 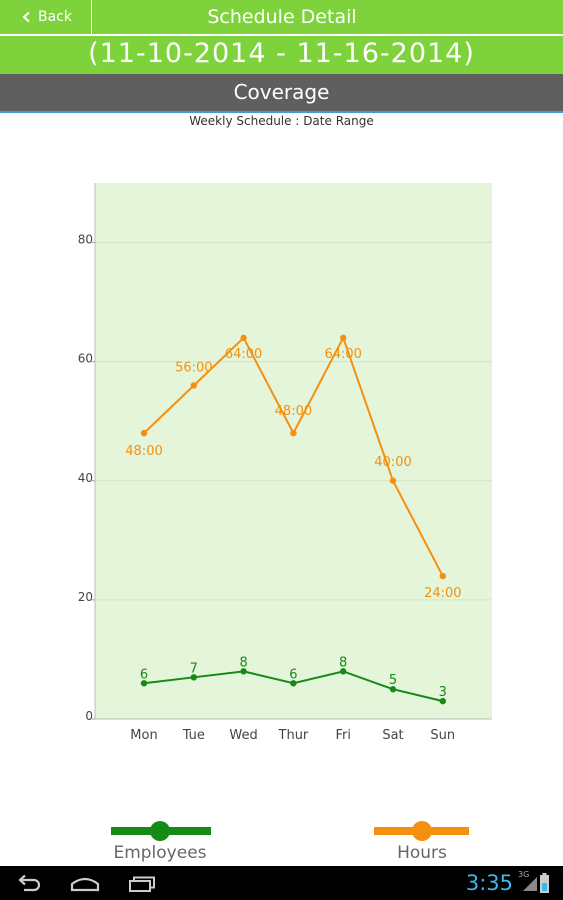 I want to click on signal-icon, so click(x=530, y=884).